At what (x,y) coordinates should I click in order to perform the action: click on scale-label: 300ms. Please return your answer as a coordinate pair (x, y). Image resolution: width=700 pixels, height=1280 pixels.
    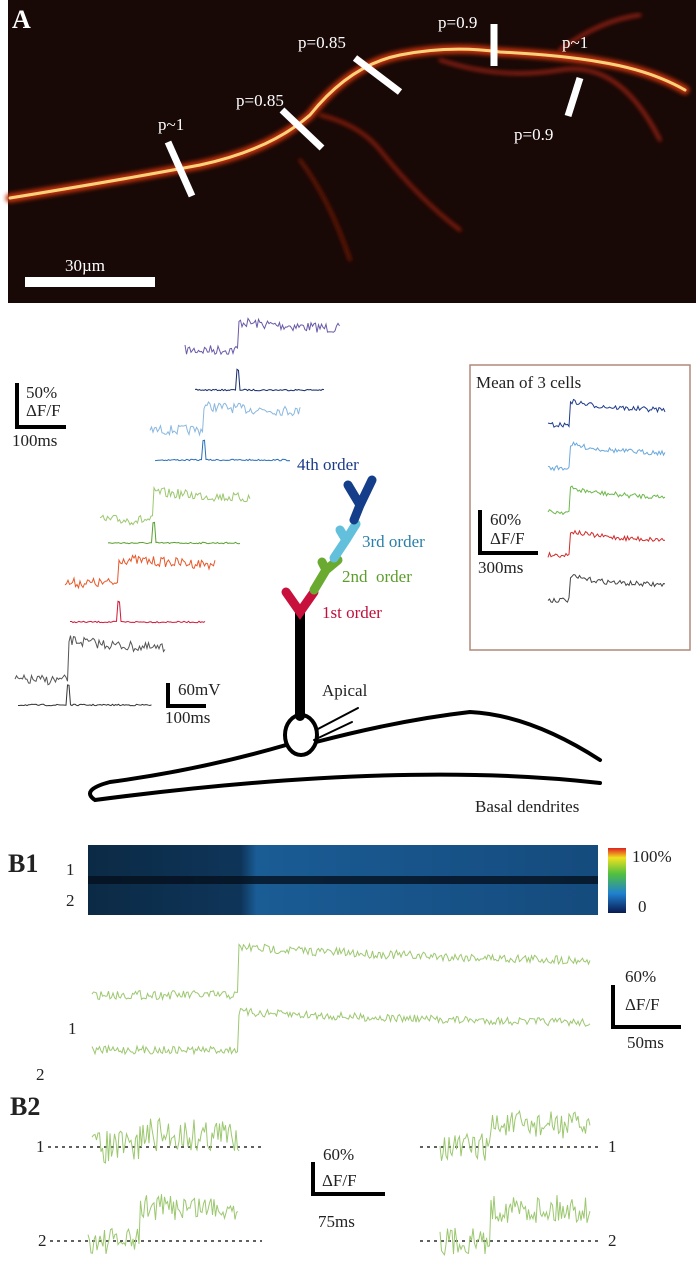
    Looking at the image, I should click on (500, 567).